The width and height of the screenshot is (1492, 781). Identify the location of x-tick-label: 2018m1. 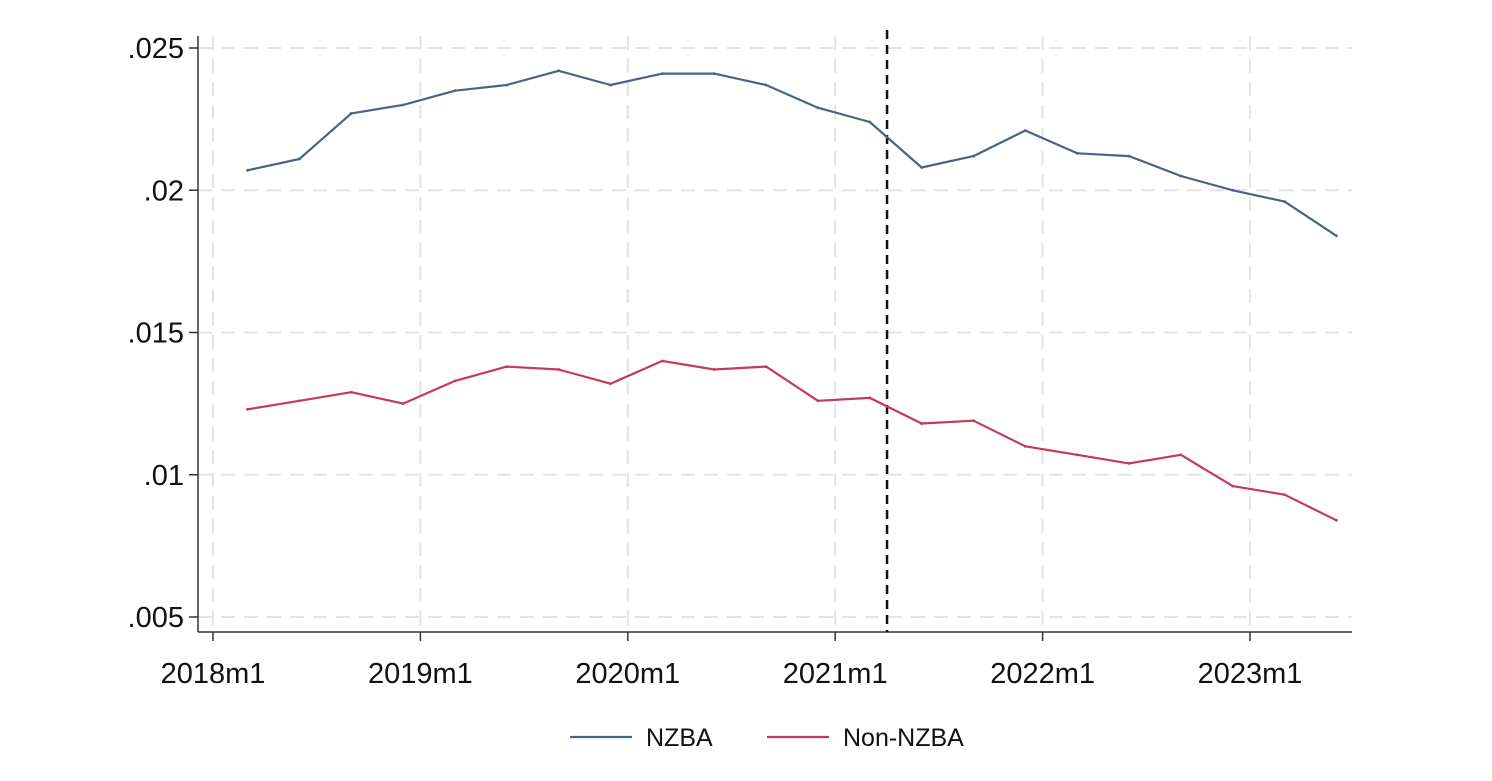
(213, 674).